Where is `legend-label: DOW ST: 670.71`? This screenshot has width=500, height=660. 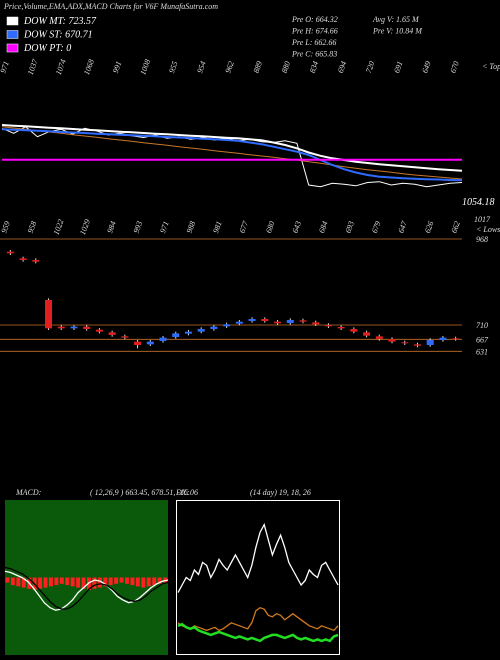 legend-label: DOW ST: 670.71 is located at coordinates (58, 35).